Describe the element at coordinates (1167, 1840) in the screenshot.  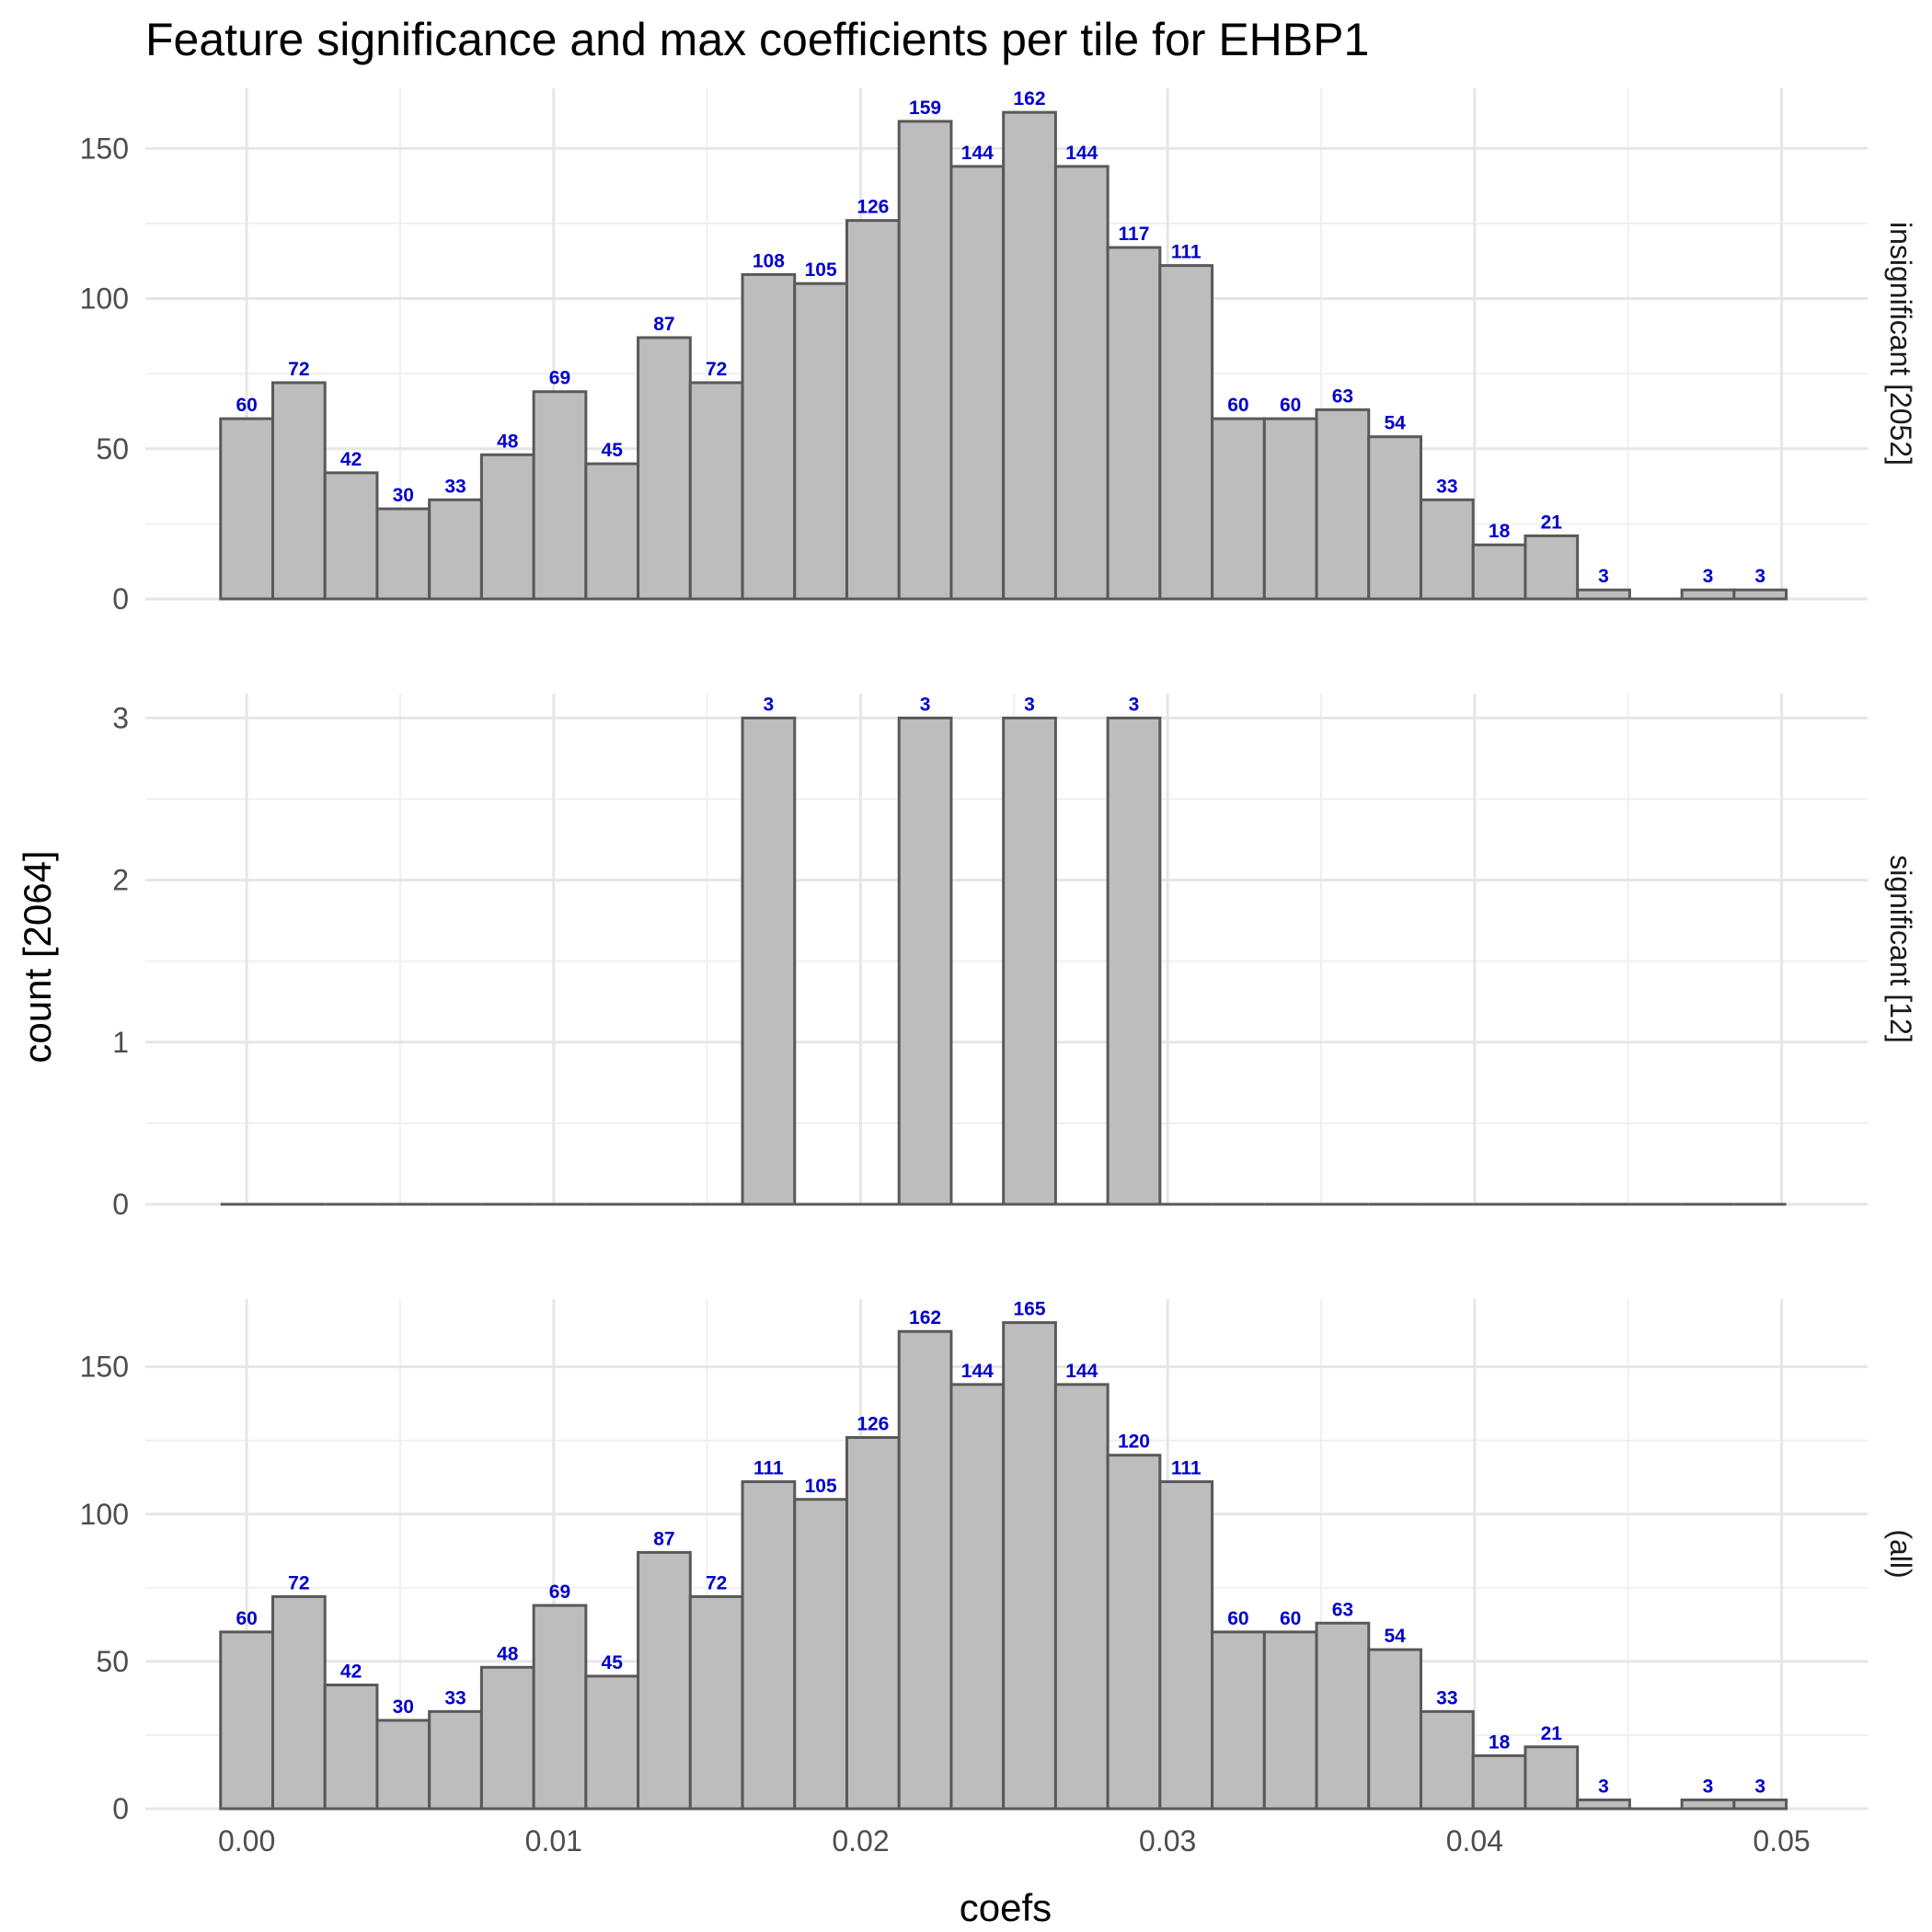
I see `x-tick-label: 0.03` at that location.